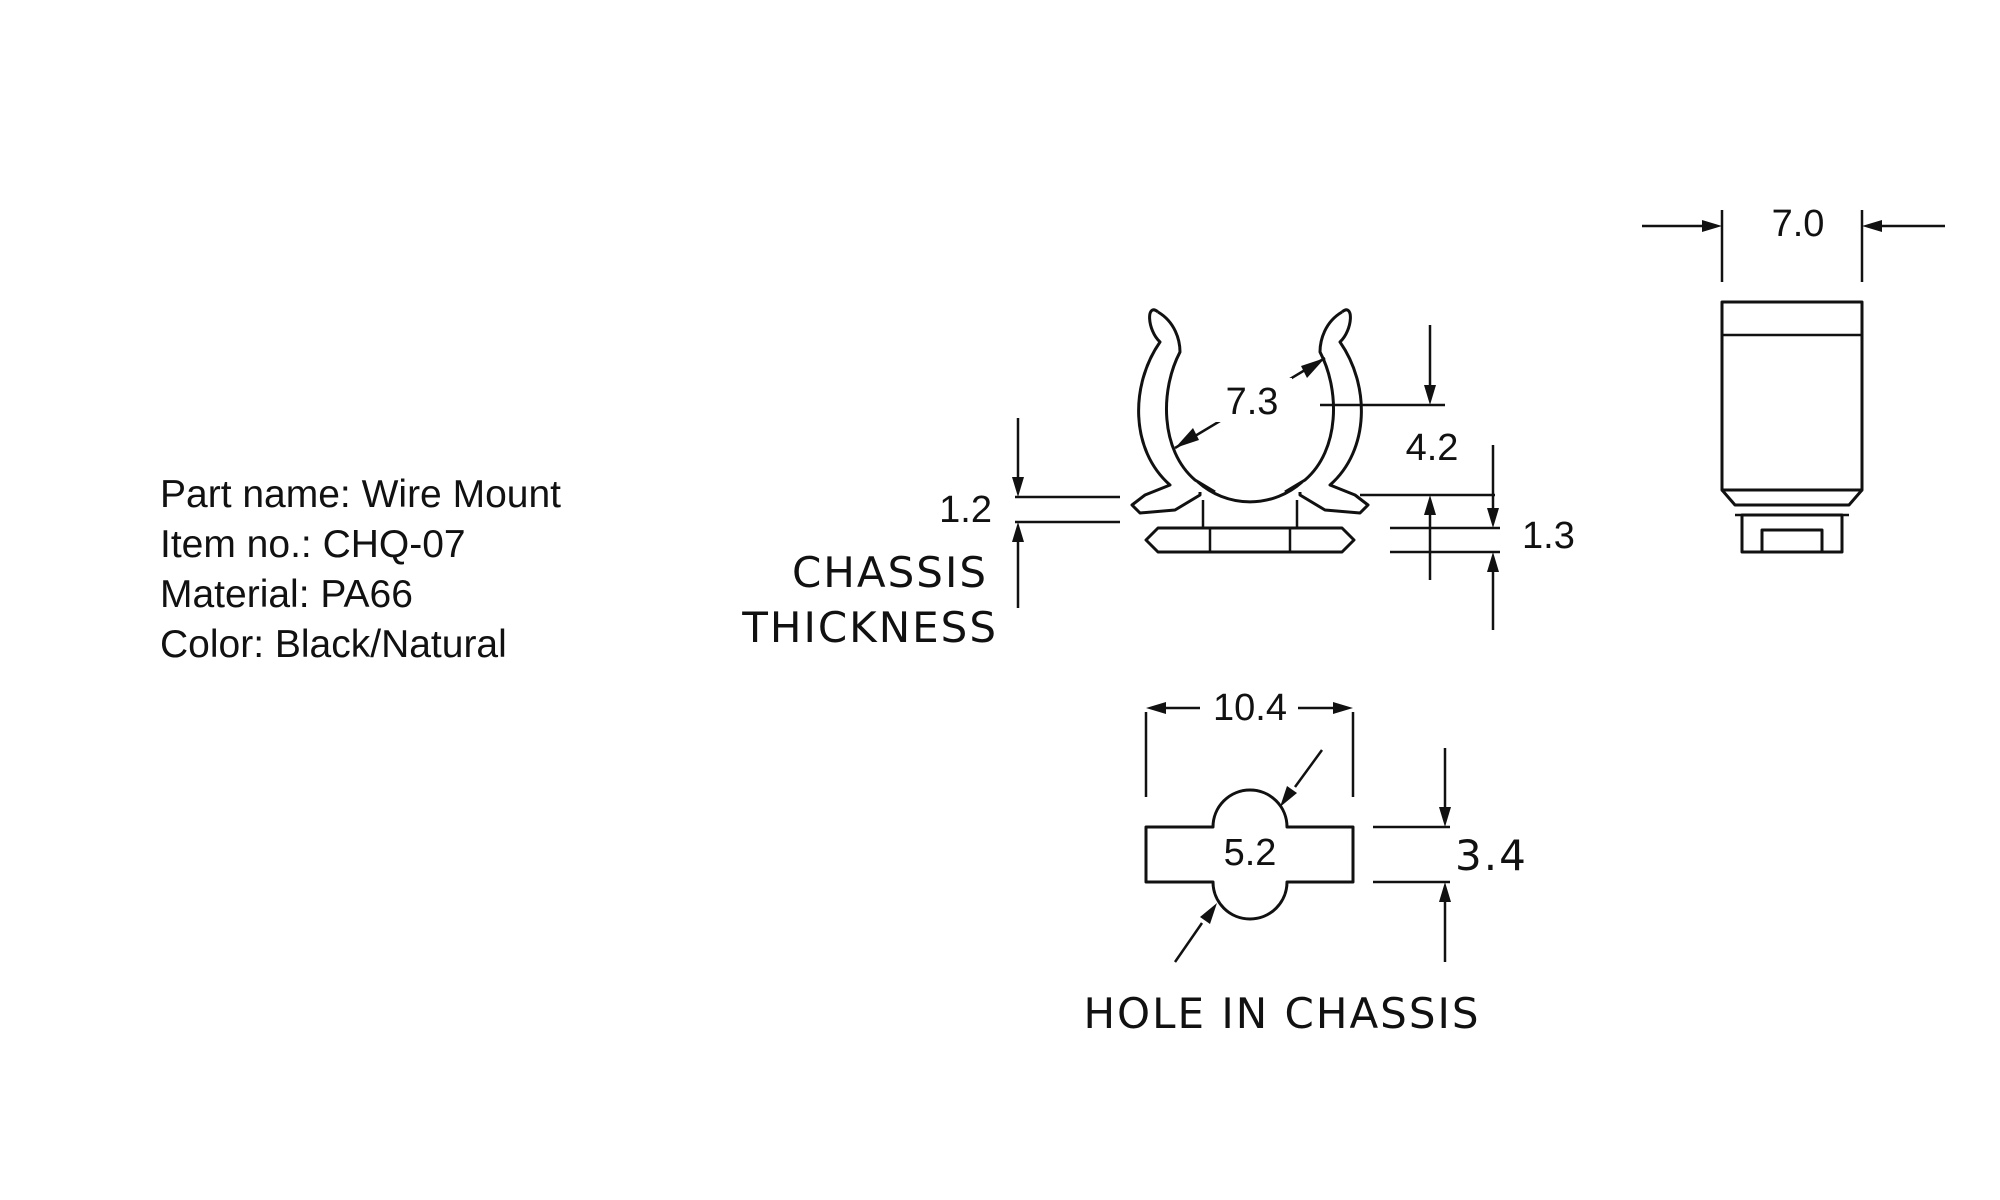  Describe the element at coordinates (1343, 708) in the screenshot. I see `dim-10-4-arrow-right` at that location.